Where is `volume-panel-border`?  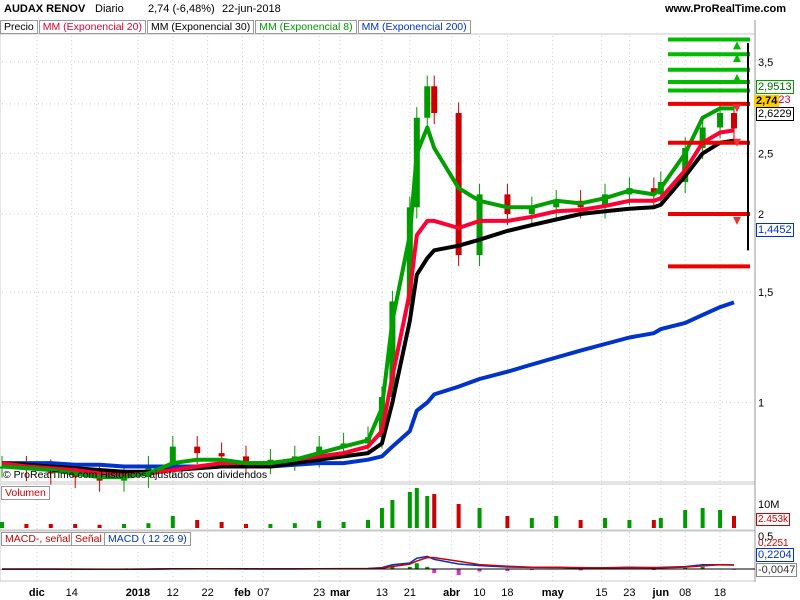
volume-panel-border is located at coordinates (378, 507).